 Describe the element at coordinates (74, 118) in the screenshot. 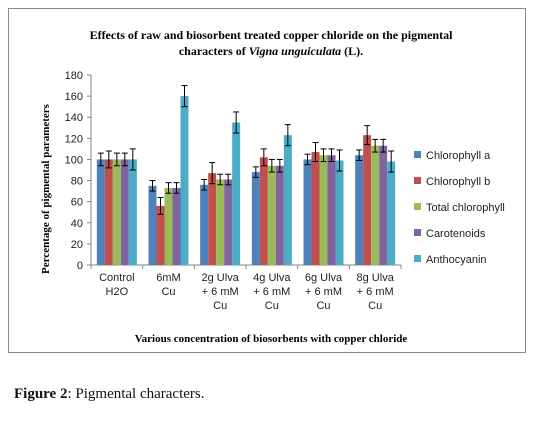

I see `y-tick-label: 140` at that location.